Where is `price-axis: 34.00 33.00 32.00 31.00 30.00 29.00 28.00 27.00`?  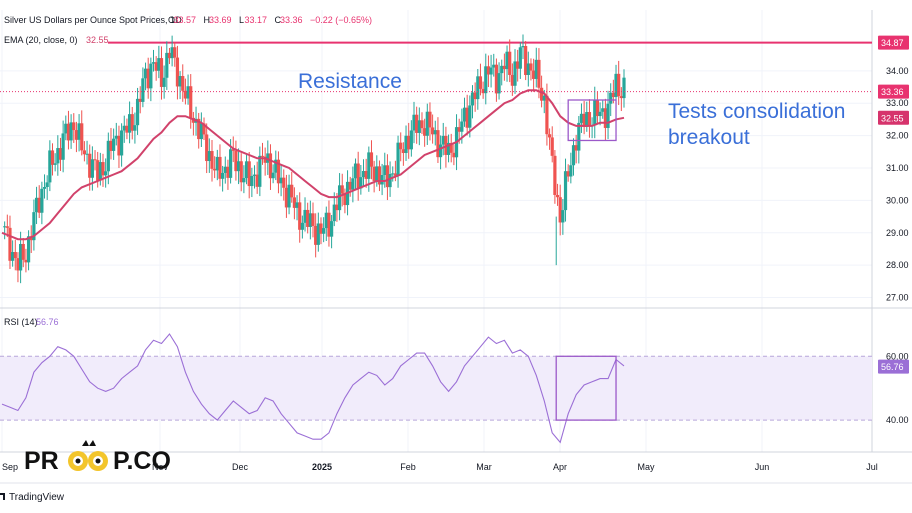
price-axis: 34.00 33.00 32.00 31.00 30.00 29.00 28.00 27.00 is located at coordinates (897, 184).